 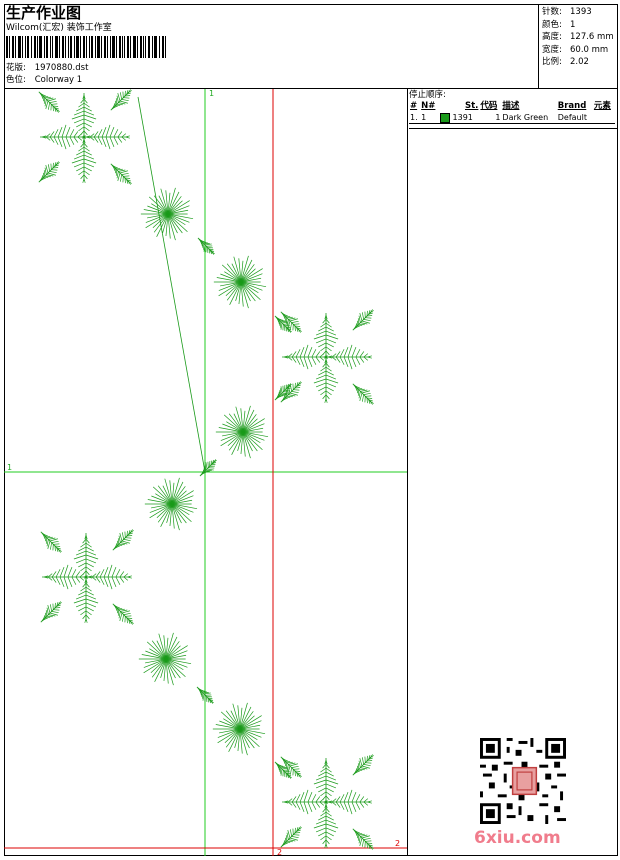 What do you see at coordinates (363, 839) in the screenshot?
I see `flower-4-leaf-se` at bounding box center [363, 839].